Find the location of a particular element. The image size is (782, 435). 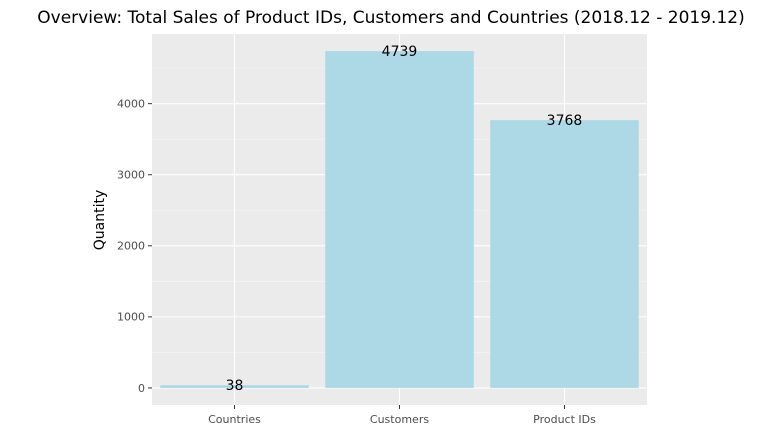

x-axis: Countries Customers Product IDs is located at coordinates (402, 415).